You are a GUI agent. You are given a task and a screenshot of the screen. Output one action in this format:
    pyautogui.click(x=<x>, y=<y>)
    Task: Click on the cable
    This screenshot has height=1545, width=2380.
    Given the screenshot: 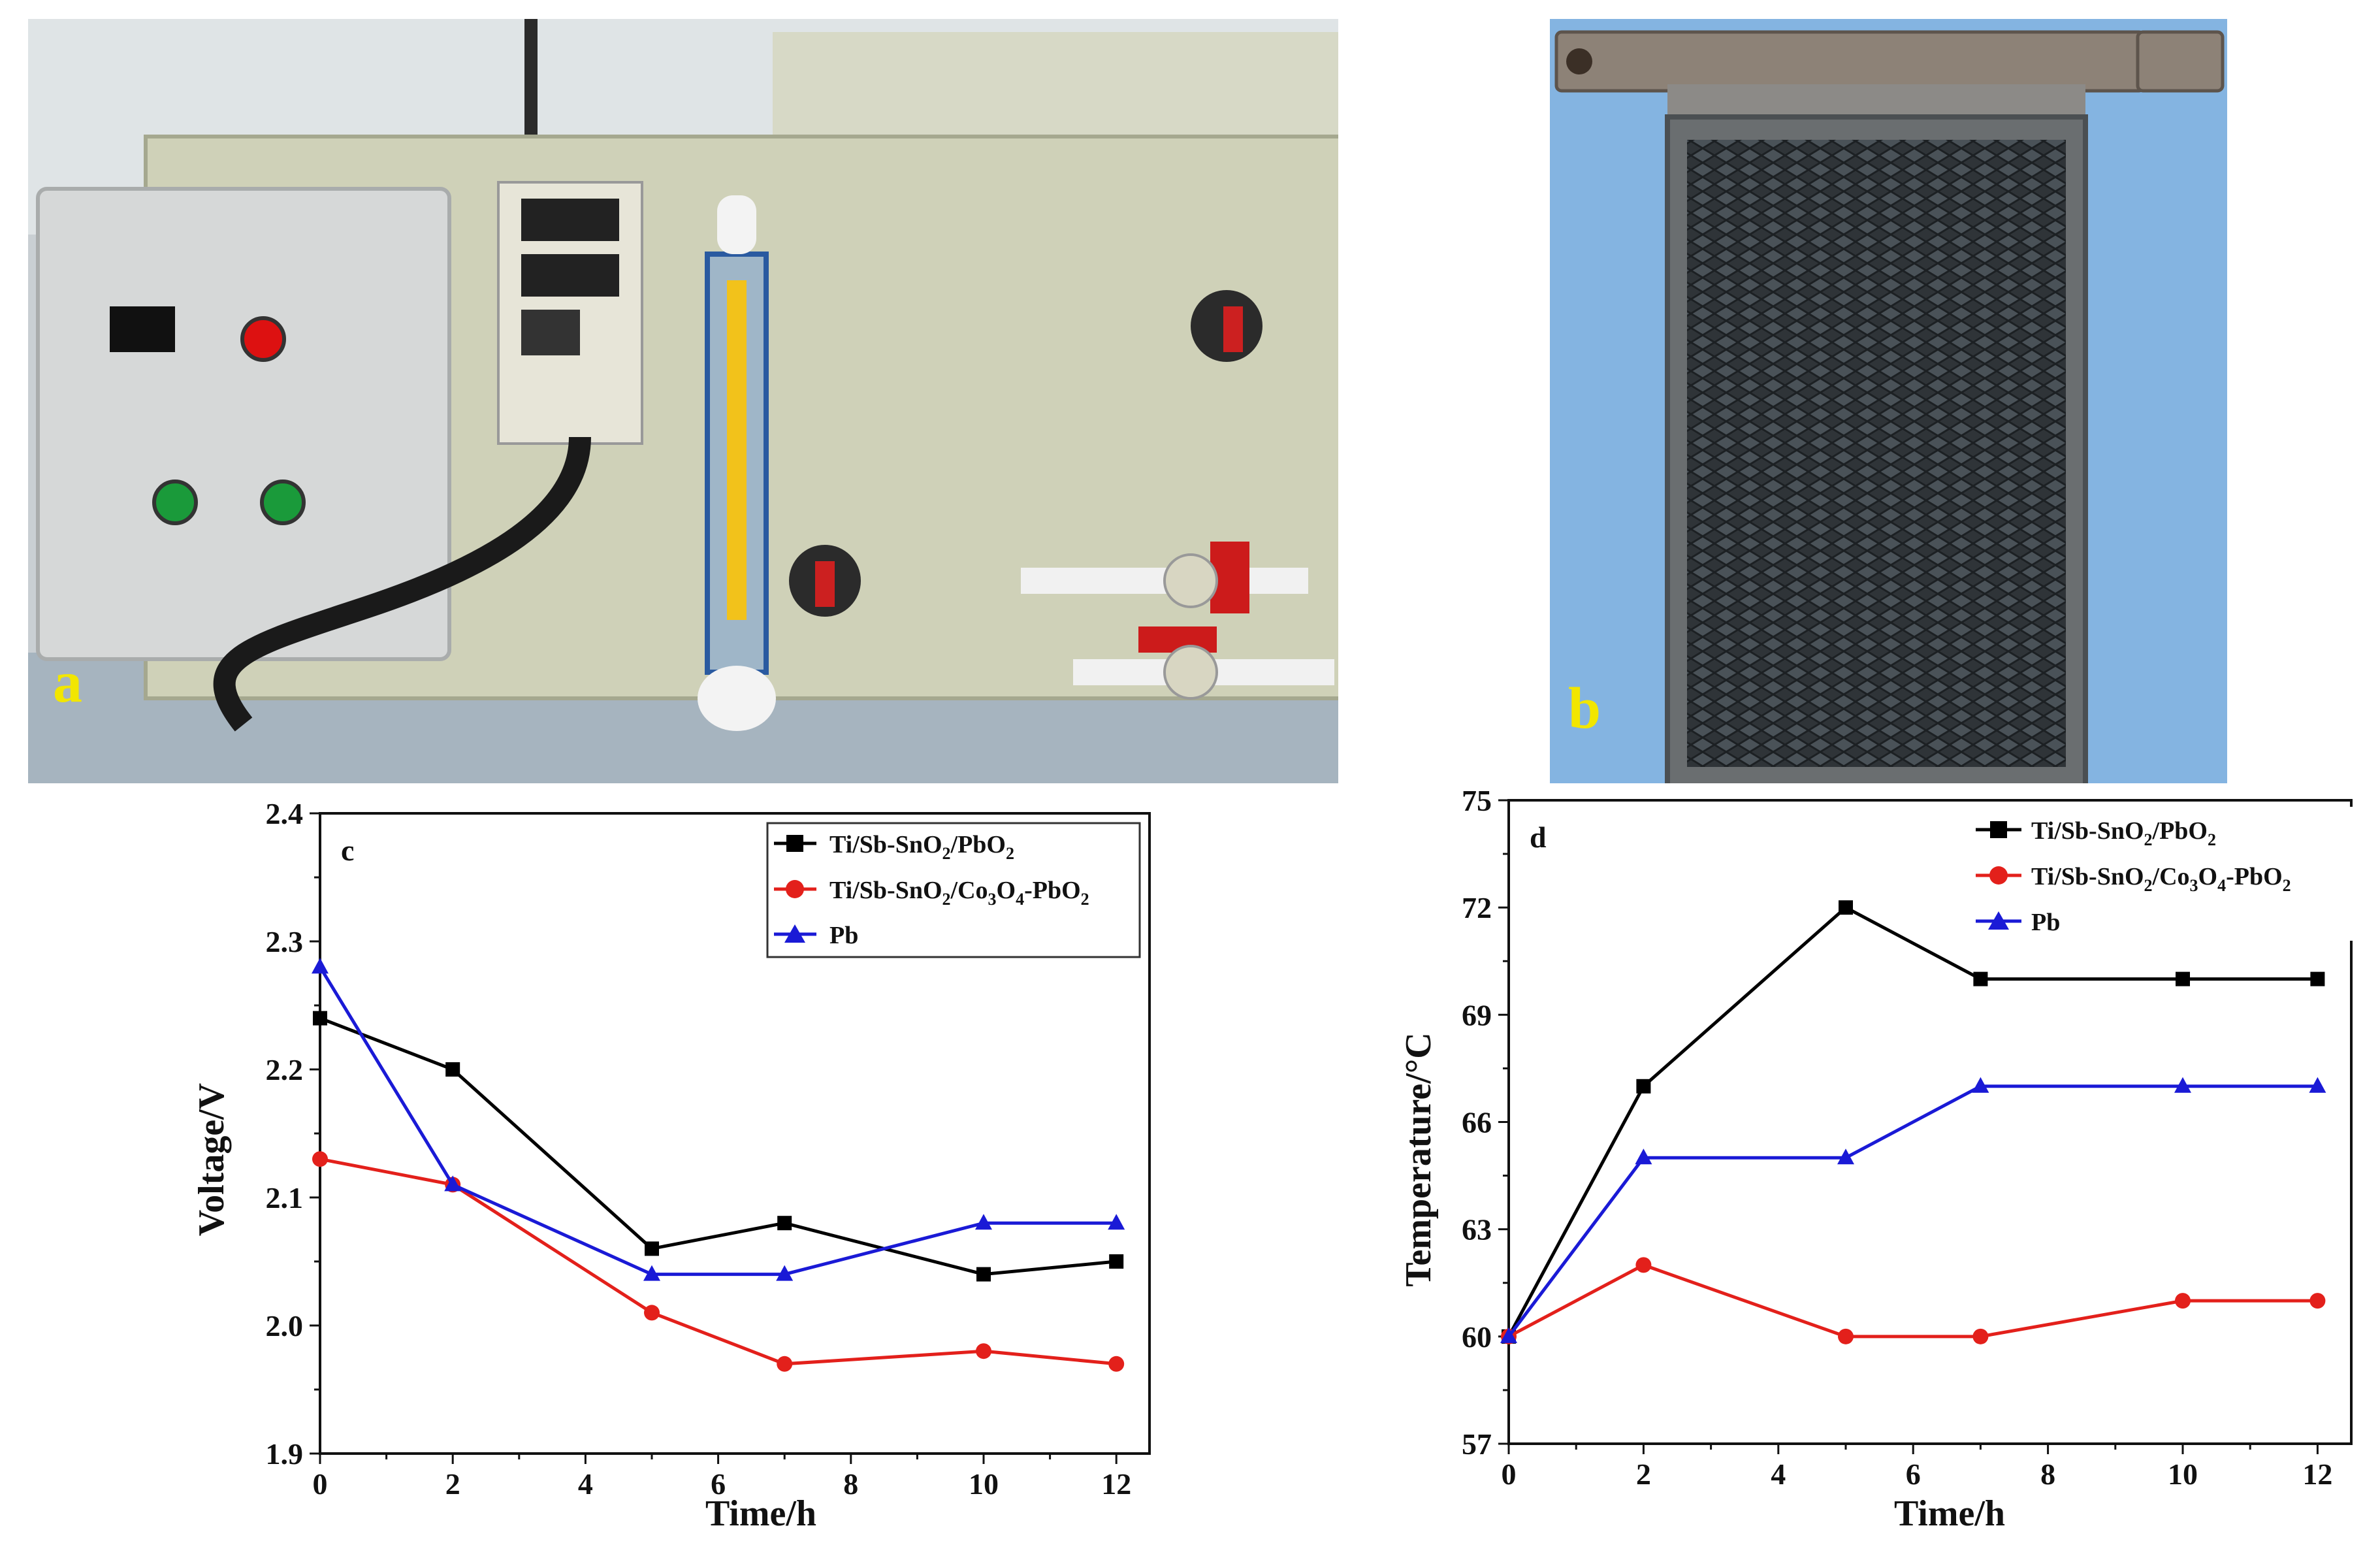 What is the action you would take?
    pyautogui.click(x=402, y=584)
    